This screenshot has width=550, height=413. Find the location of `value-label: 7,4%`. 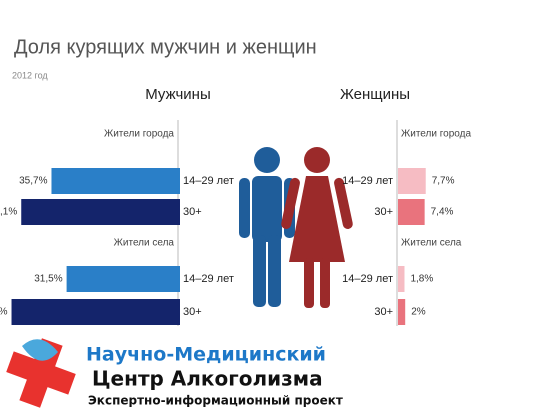

value-label: 7,4% is located at coordinates (442, 212).